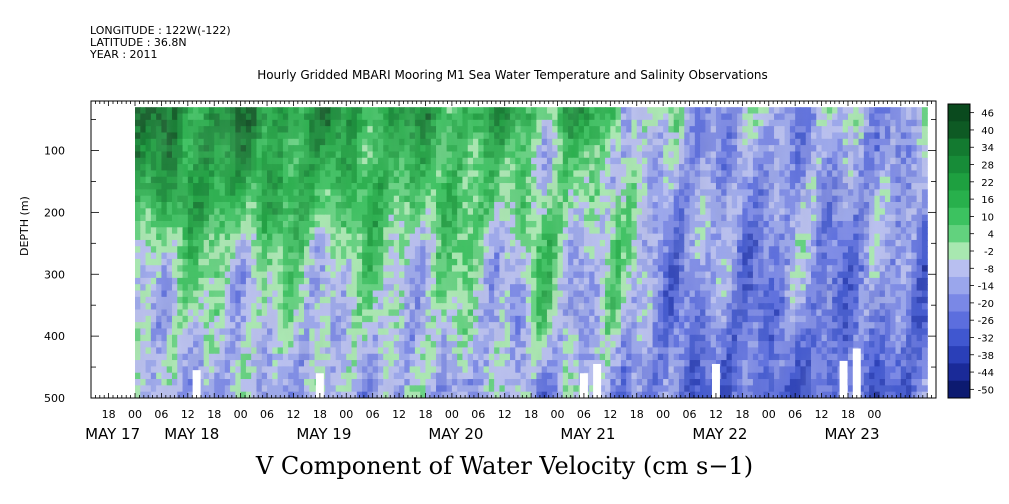 The image size is (1009, 504). Describe the element at coordinates (138, 42) in the screenshot. I see `latitude-label: LATITUDE : 36.8N` at that location.